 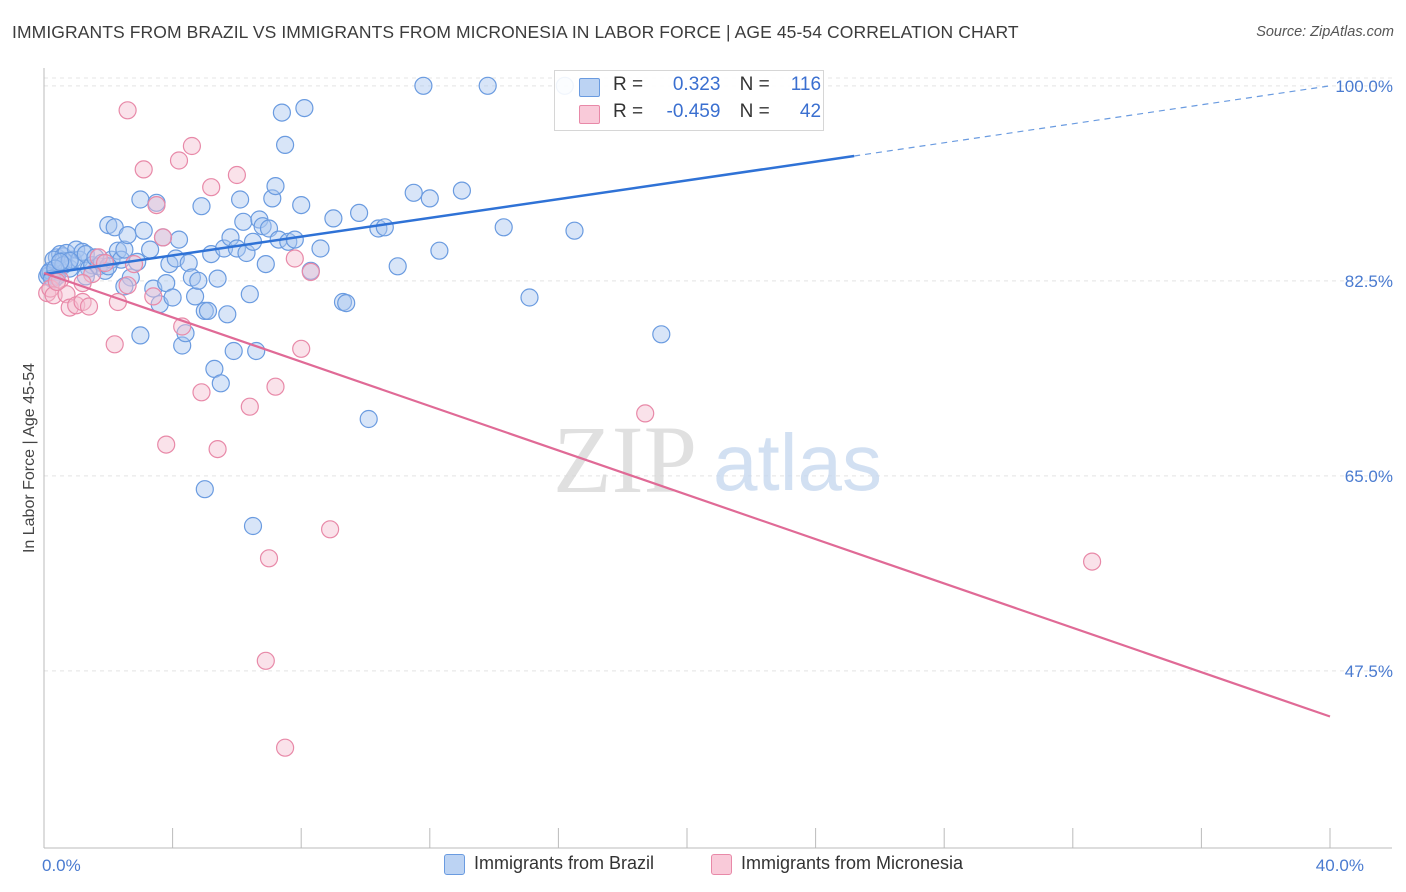 What do you see at coordinates (693, 111) in the screenshot?
I see `legend-r-value-micronesia: -0.459` at bounding box center [693, 111].